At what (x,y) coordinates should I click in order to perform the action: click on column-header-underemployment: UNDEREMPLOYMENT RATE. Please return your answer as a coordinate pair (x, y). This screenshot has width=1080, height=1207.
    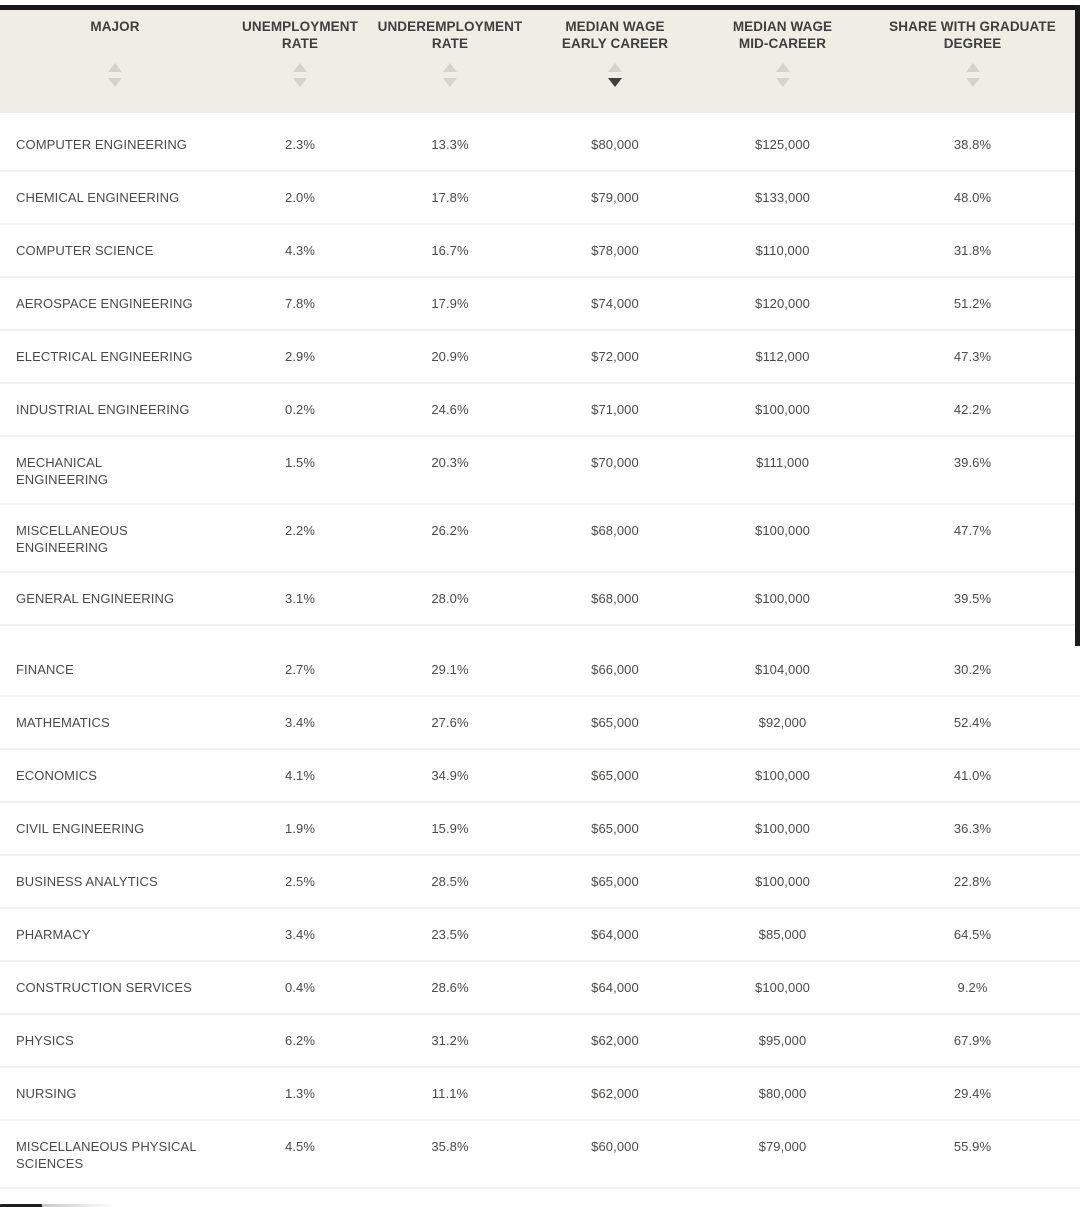
    Looking at the image, I should click on (450, 59).